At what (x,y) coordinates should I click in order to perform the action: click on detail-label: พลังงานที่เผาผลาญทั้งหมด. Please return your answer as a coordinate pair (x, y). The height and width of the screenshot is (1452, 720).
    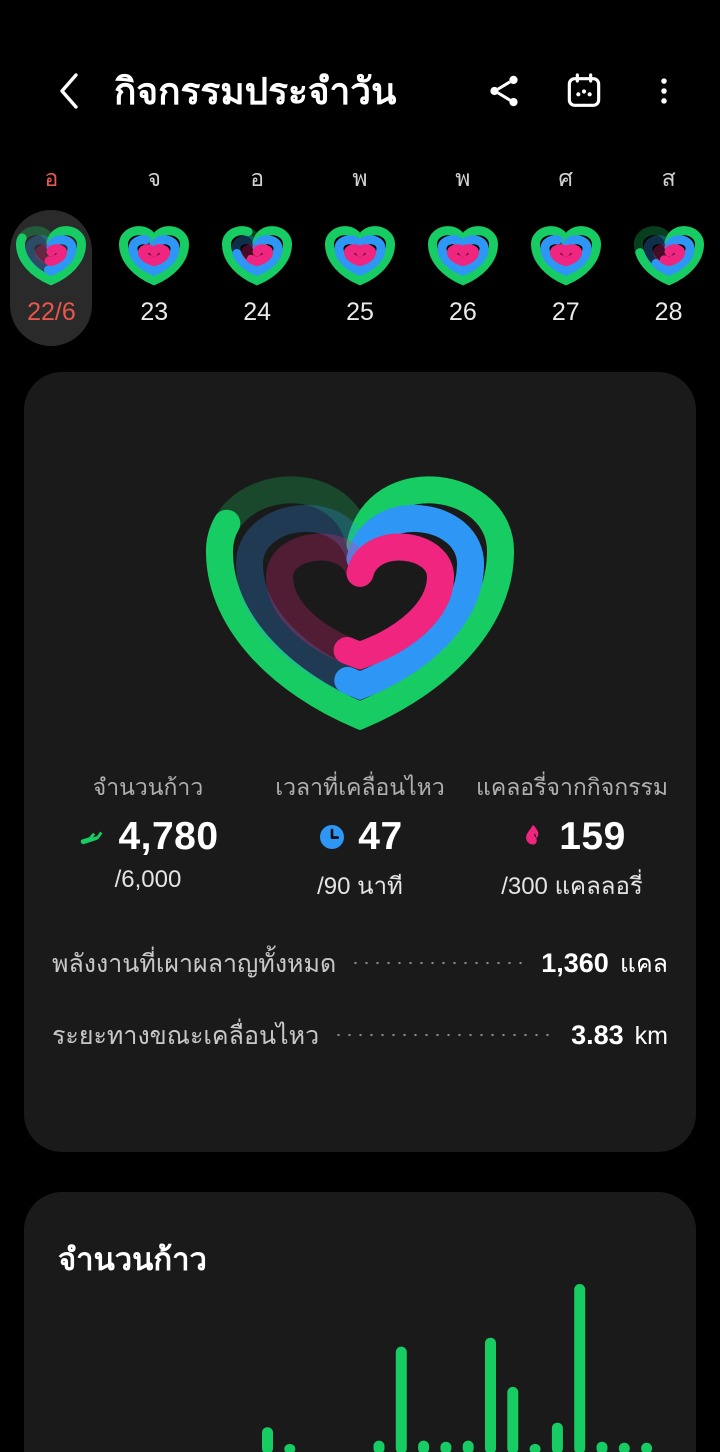
    Looking at the image, I should click on (194, 964).